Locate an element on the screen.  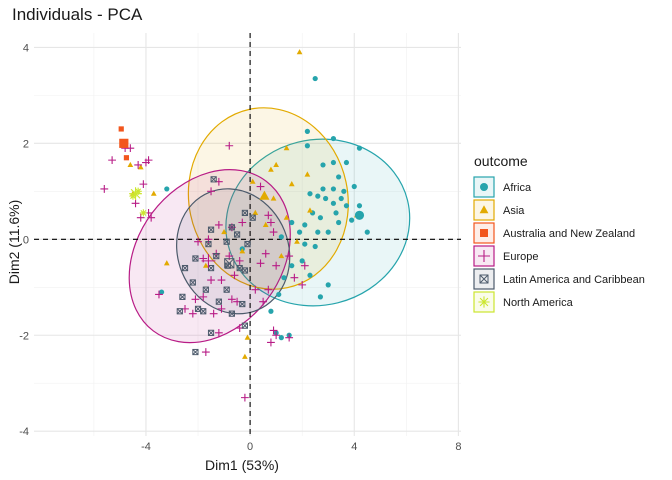
legend-label: Europe is located at coordinates (520, 257).